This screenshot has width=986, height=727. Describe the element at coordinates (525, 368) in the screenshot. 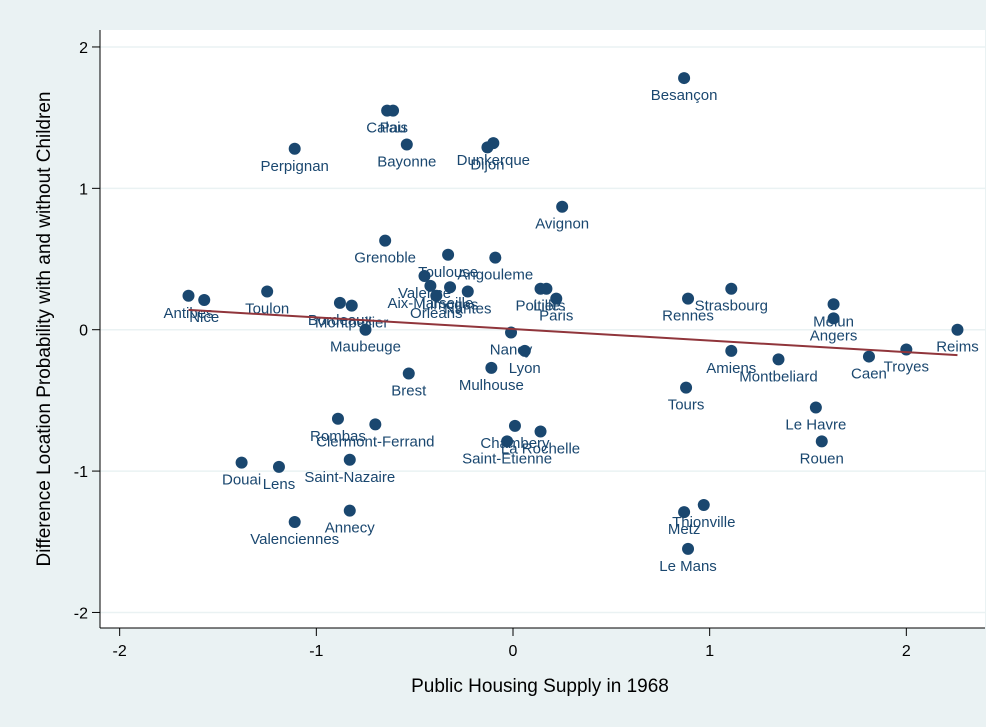

I see `point-label: Lyon` at that location.